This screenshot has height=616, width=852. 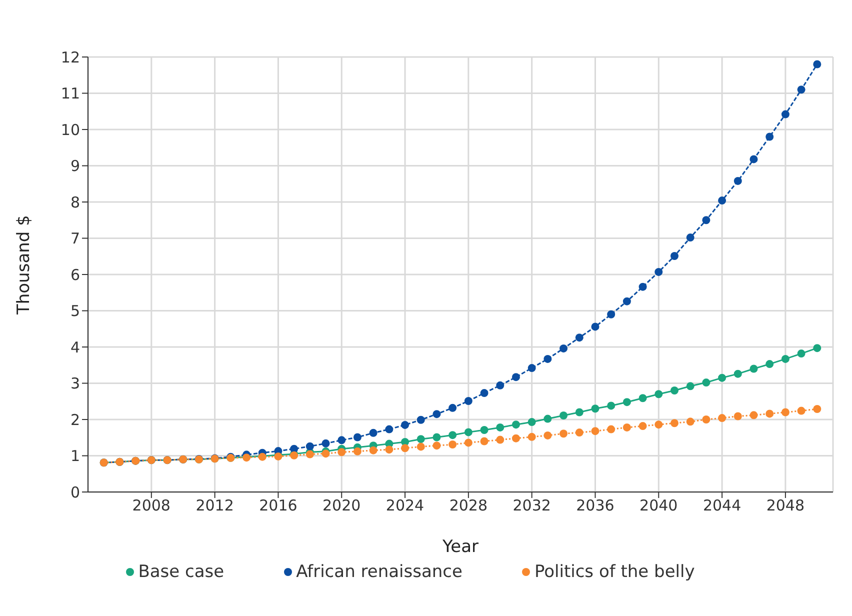 I want to click on y-tick-label: 0, so click(x=75, y=492).